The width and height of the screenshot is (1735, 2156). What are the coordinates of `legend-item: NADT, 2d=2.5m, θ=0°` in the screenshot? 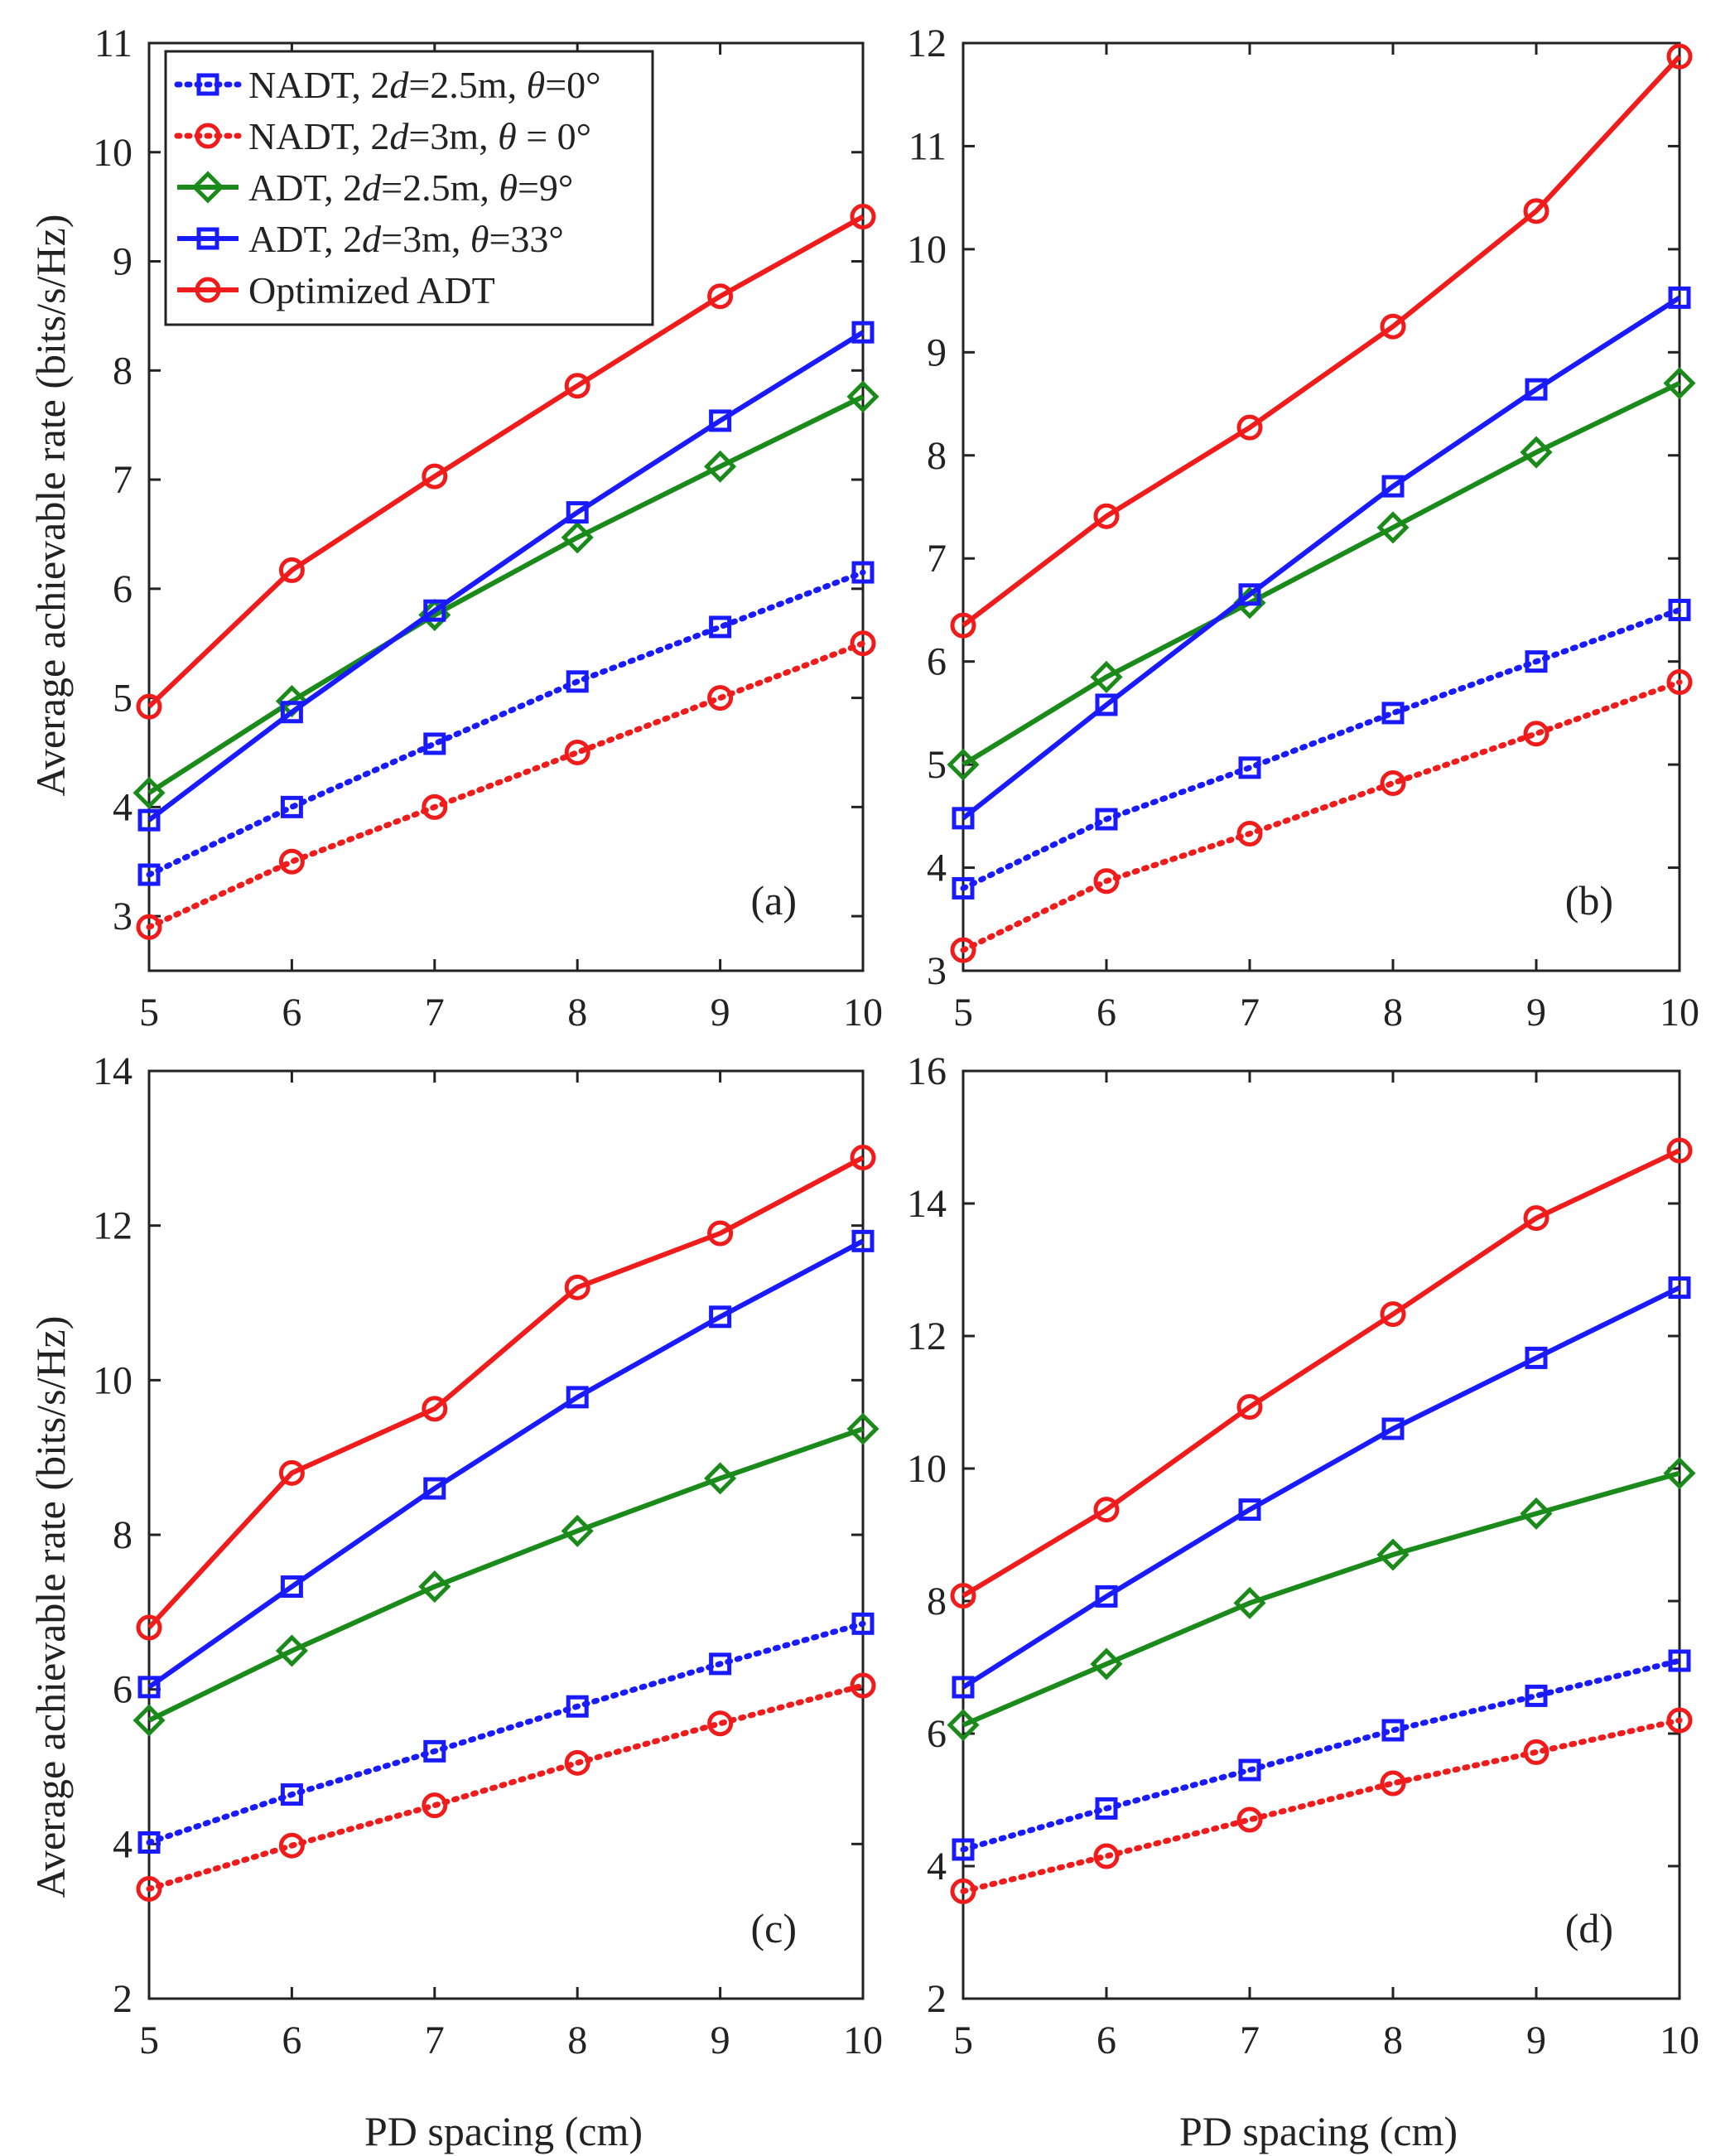 It's located at (387, 85).